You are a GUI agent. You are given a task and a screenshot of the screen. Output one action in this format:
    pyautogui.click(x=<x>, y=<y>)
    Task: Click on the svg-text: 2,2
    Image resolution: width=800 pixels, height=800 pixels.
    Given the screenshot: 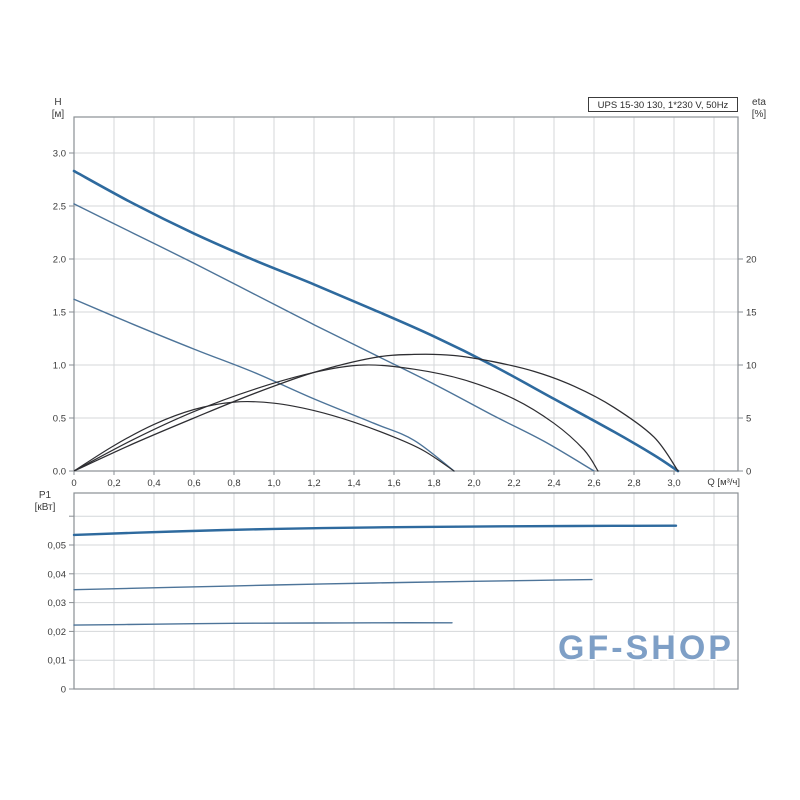 What is the action you would take?
    pyautogui.click(x=513, y=483)
    